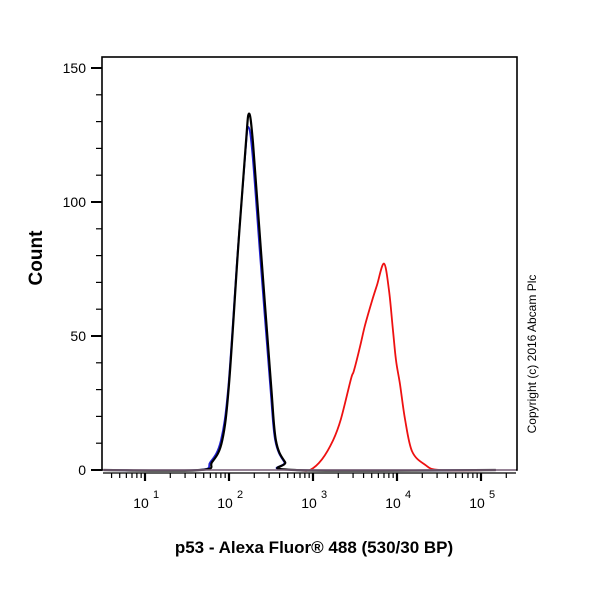 The image size is (600, 600). What do you see at coordinates (82, 470) in the screenshot?
I see `y-tick-label: 0` at bounding box center [82, 470].